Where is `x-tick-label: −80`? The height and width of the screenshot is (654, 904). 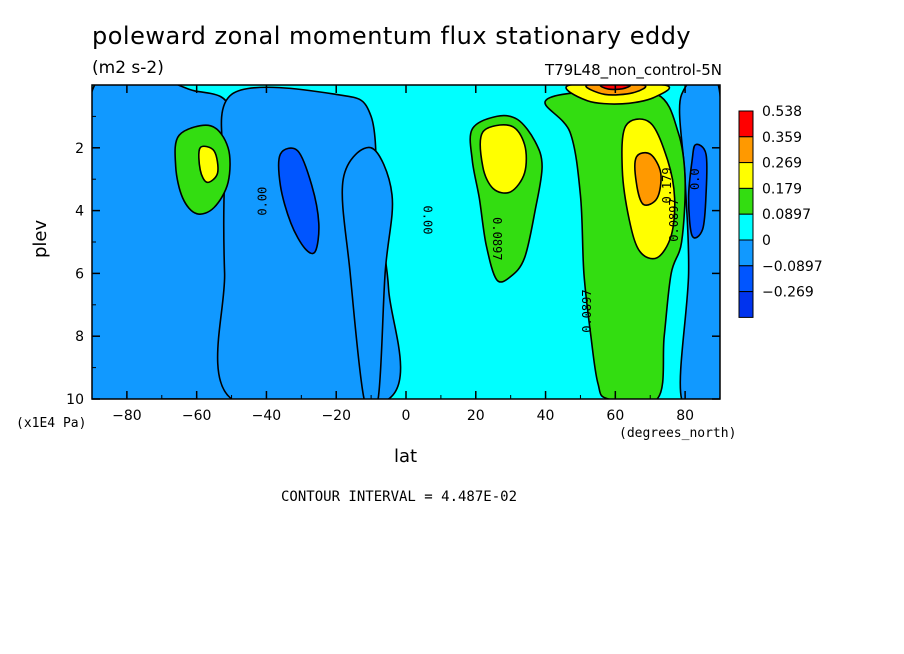 x-tick-label: −80 is located at coordinates (127, 416).